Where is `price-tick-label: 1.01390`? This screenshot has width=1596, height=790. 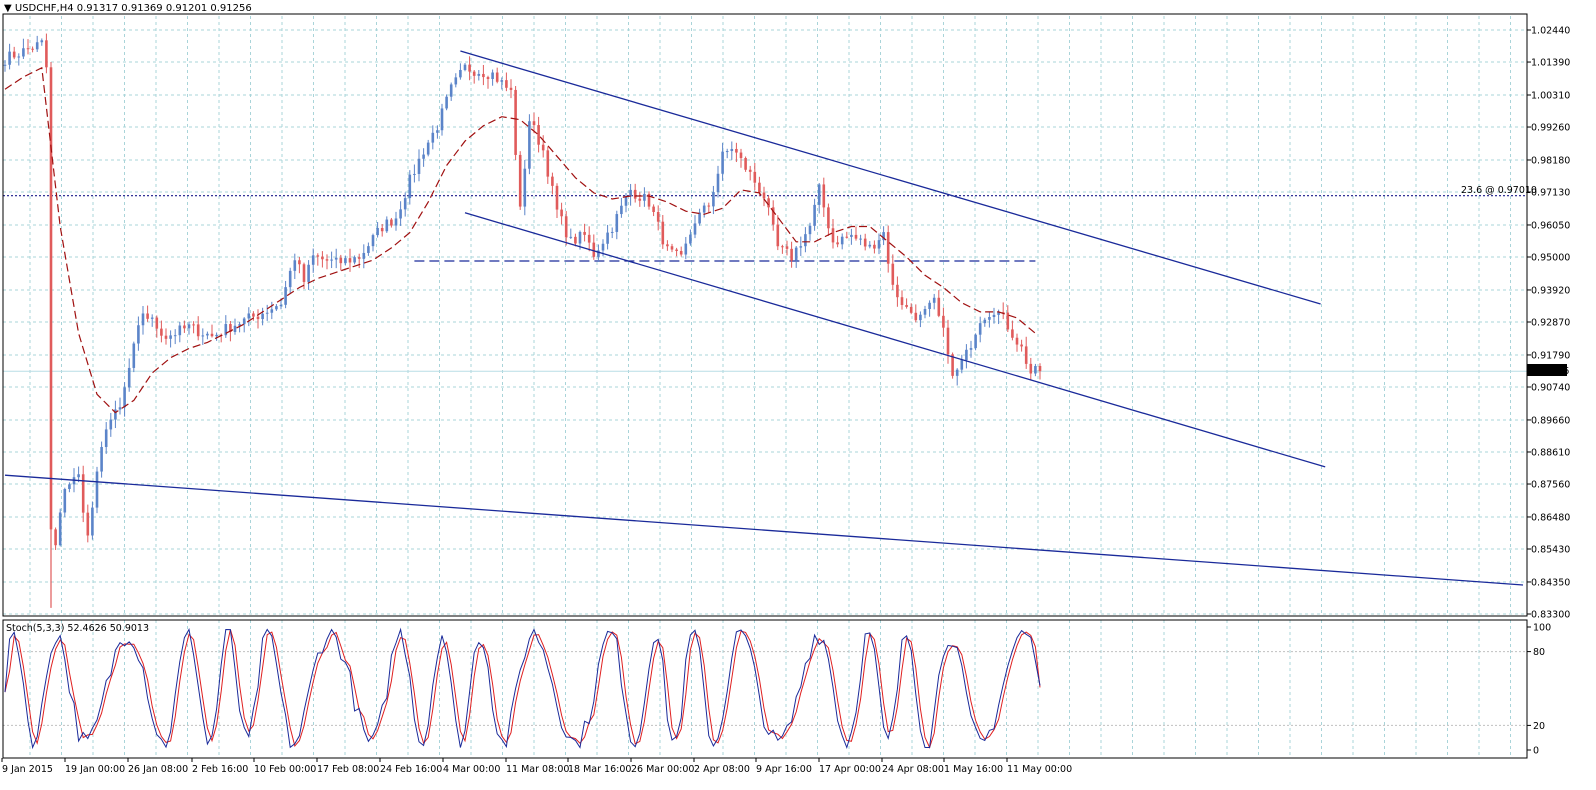 price-tick-label: 1.01390 is located at coordinates (1550, 63).